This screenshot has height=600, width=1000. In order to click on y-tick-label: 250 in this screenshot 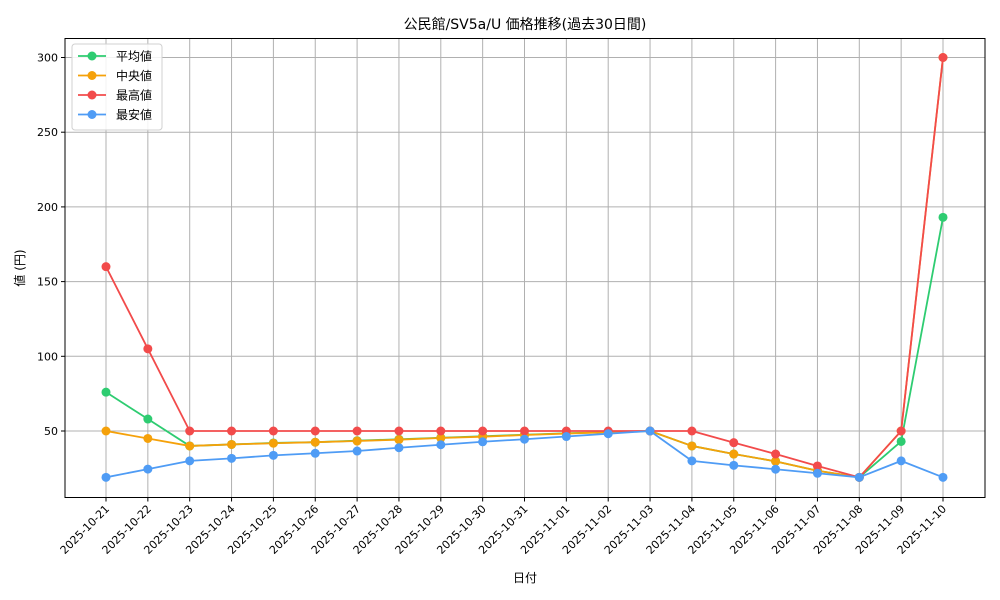, I will do `click(47, 132)`.